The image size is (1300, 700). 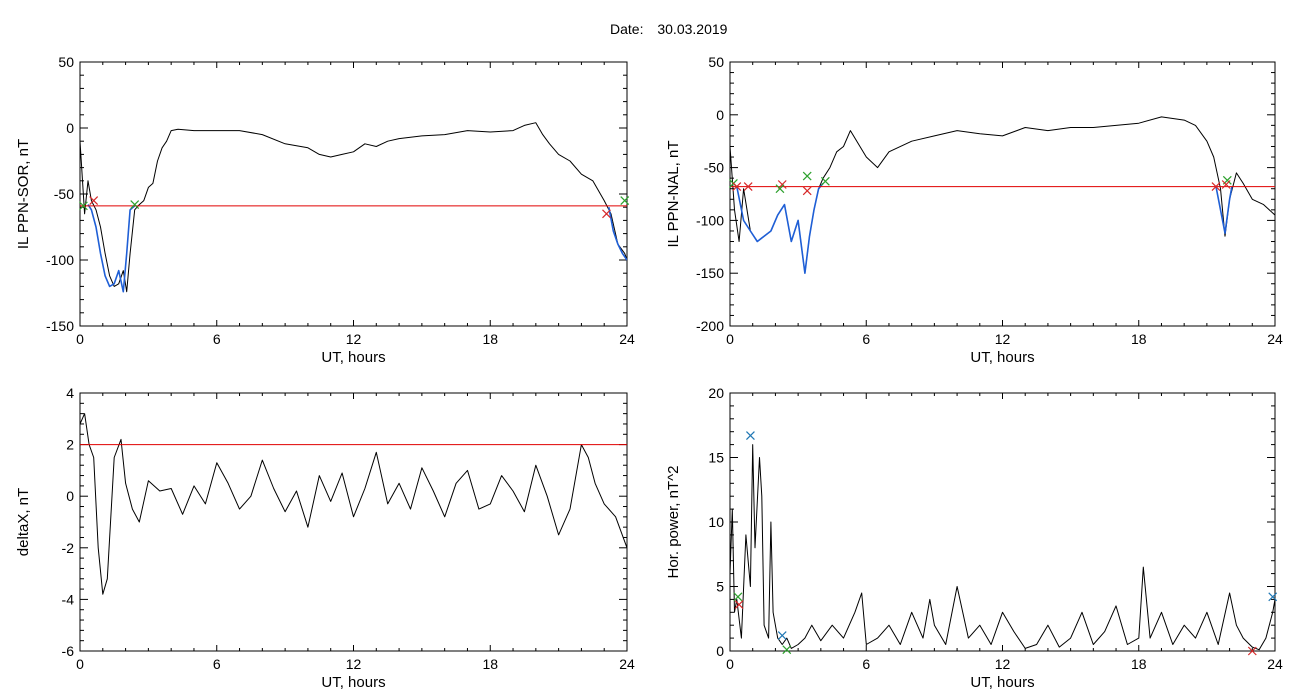 What do you see at coordinates (68, 651) in the screenshot?
I see `y-tick-label: -6` at bounding box center [68, 651].